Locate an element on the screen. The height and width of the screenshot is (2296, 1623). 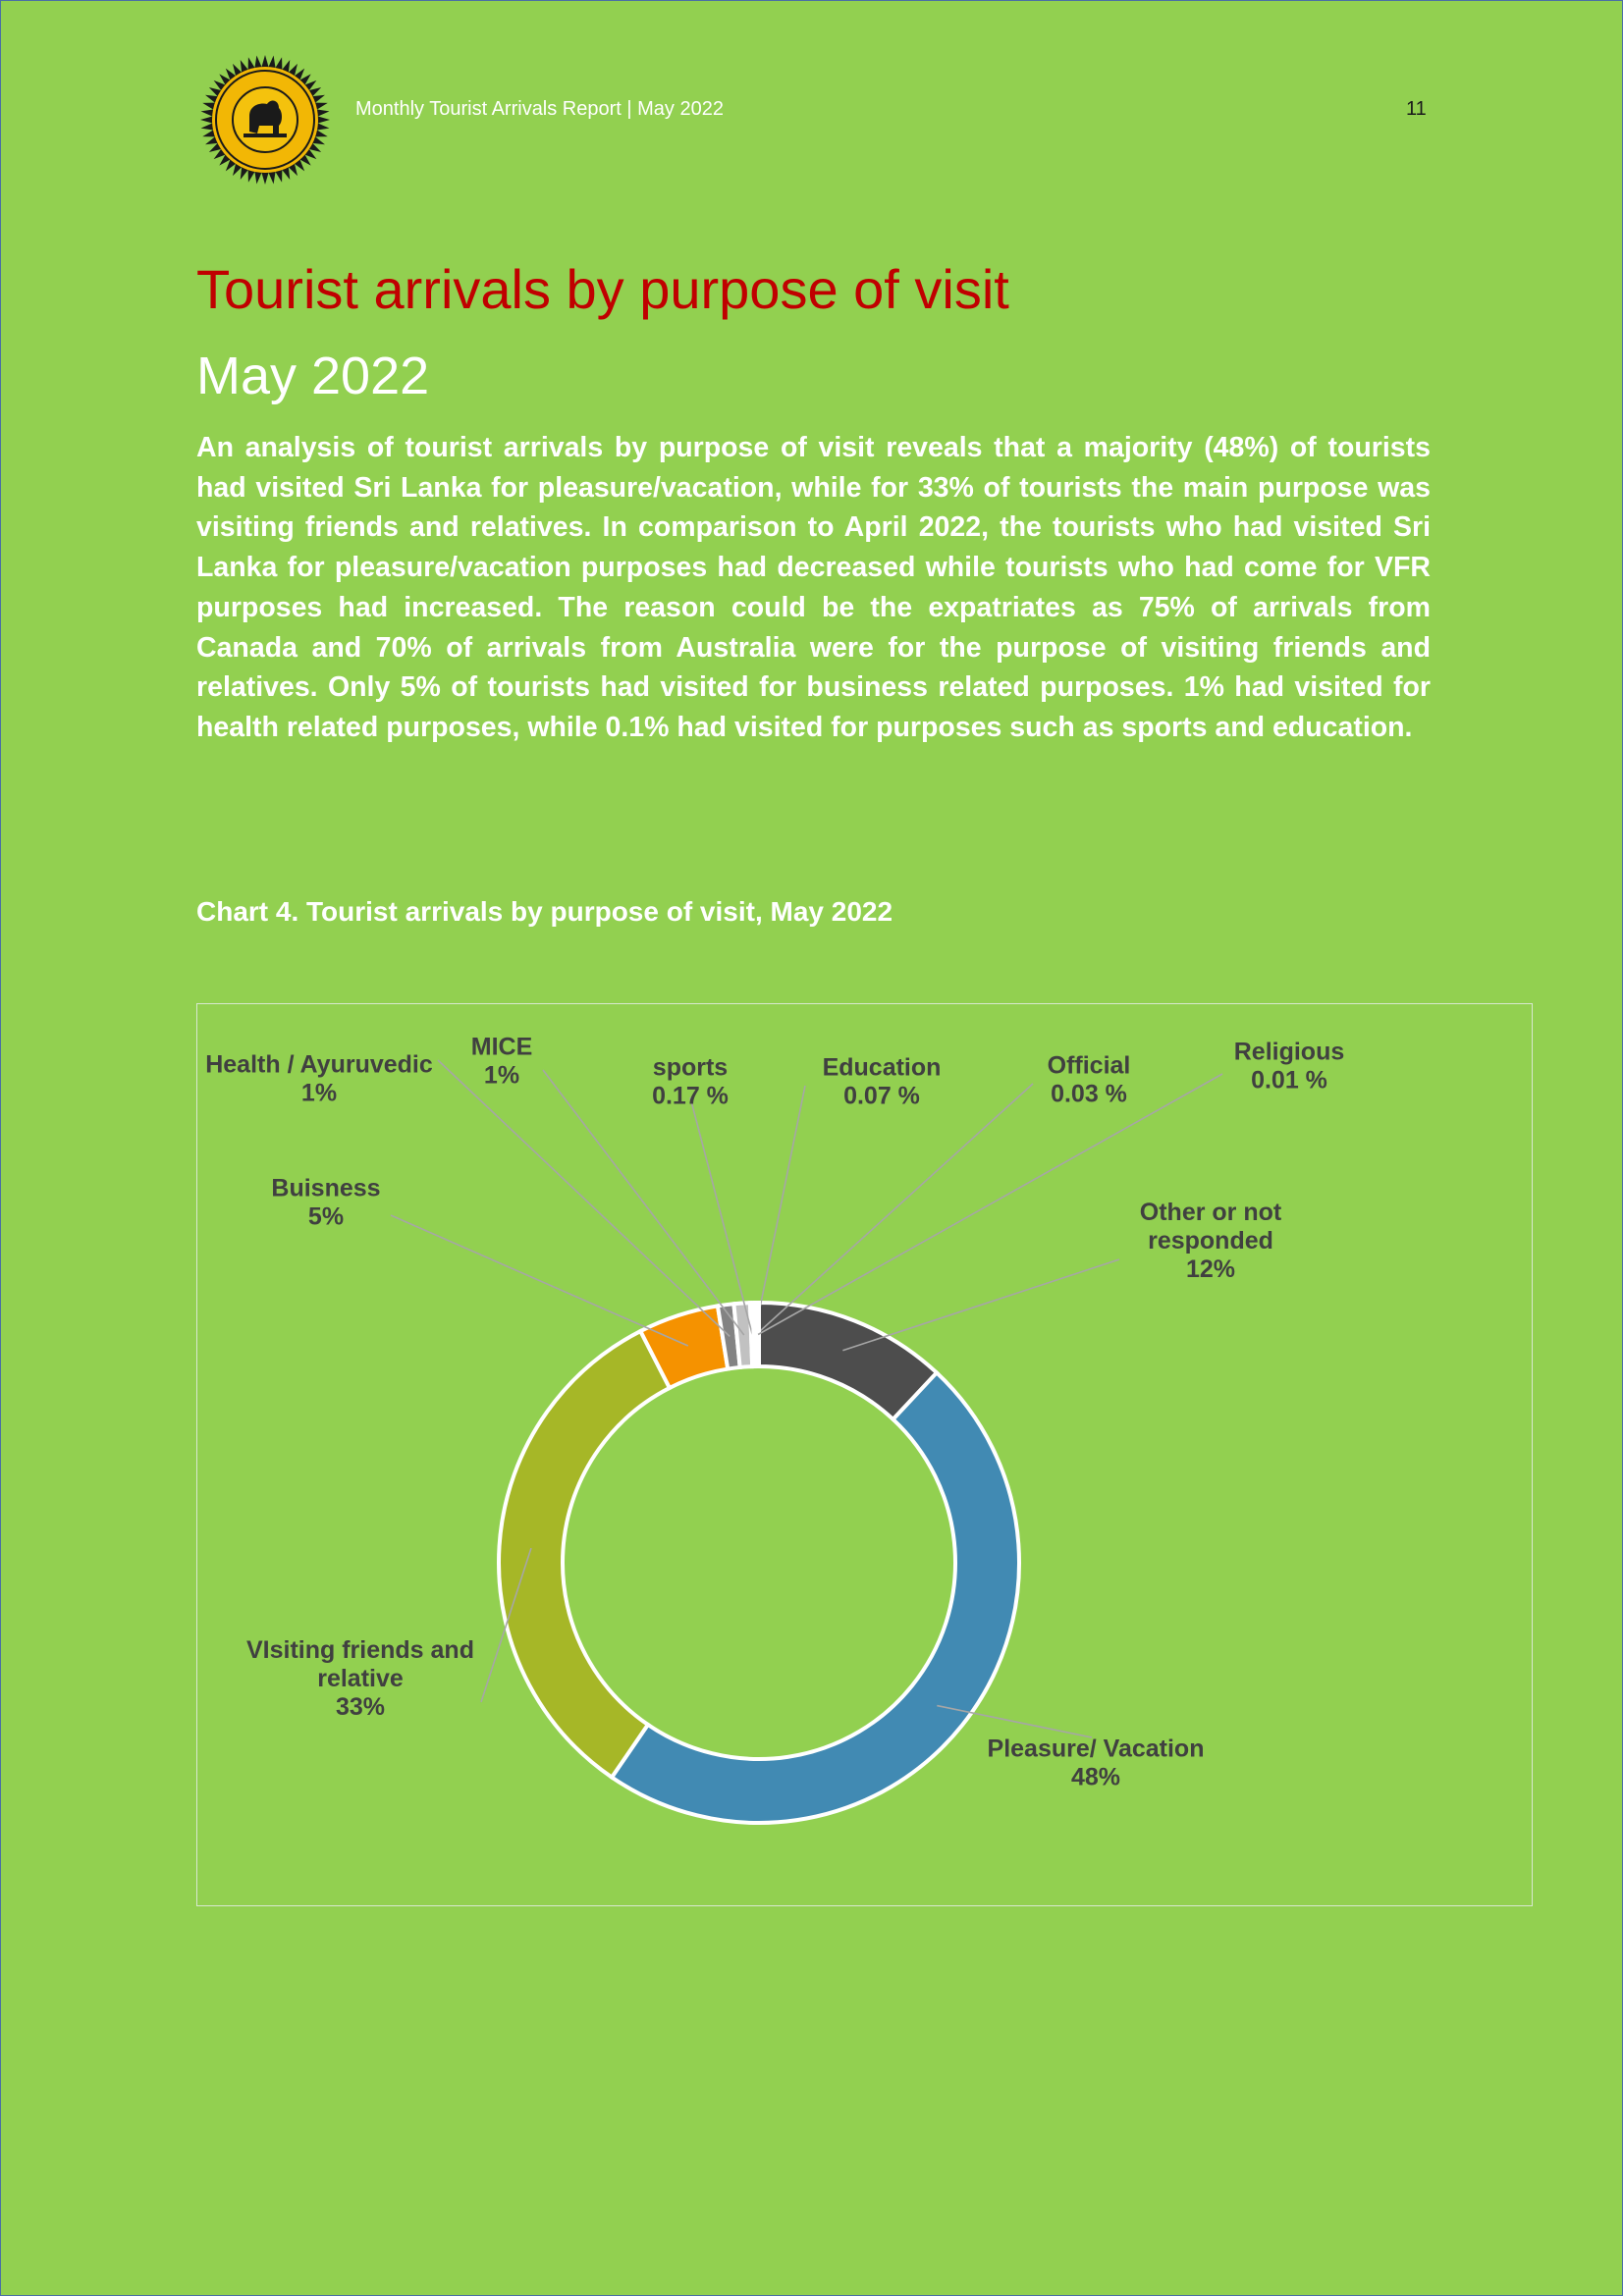
data-label-mice: MICE 1% is located at coordinates (502, 1062).